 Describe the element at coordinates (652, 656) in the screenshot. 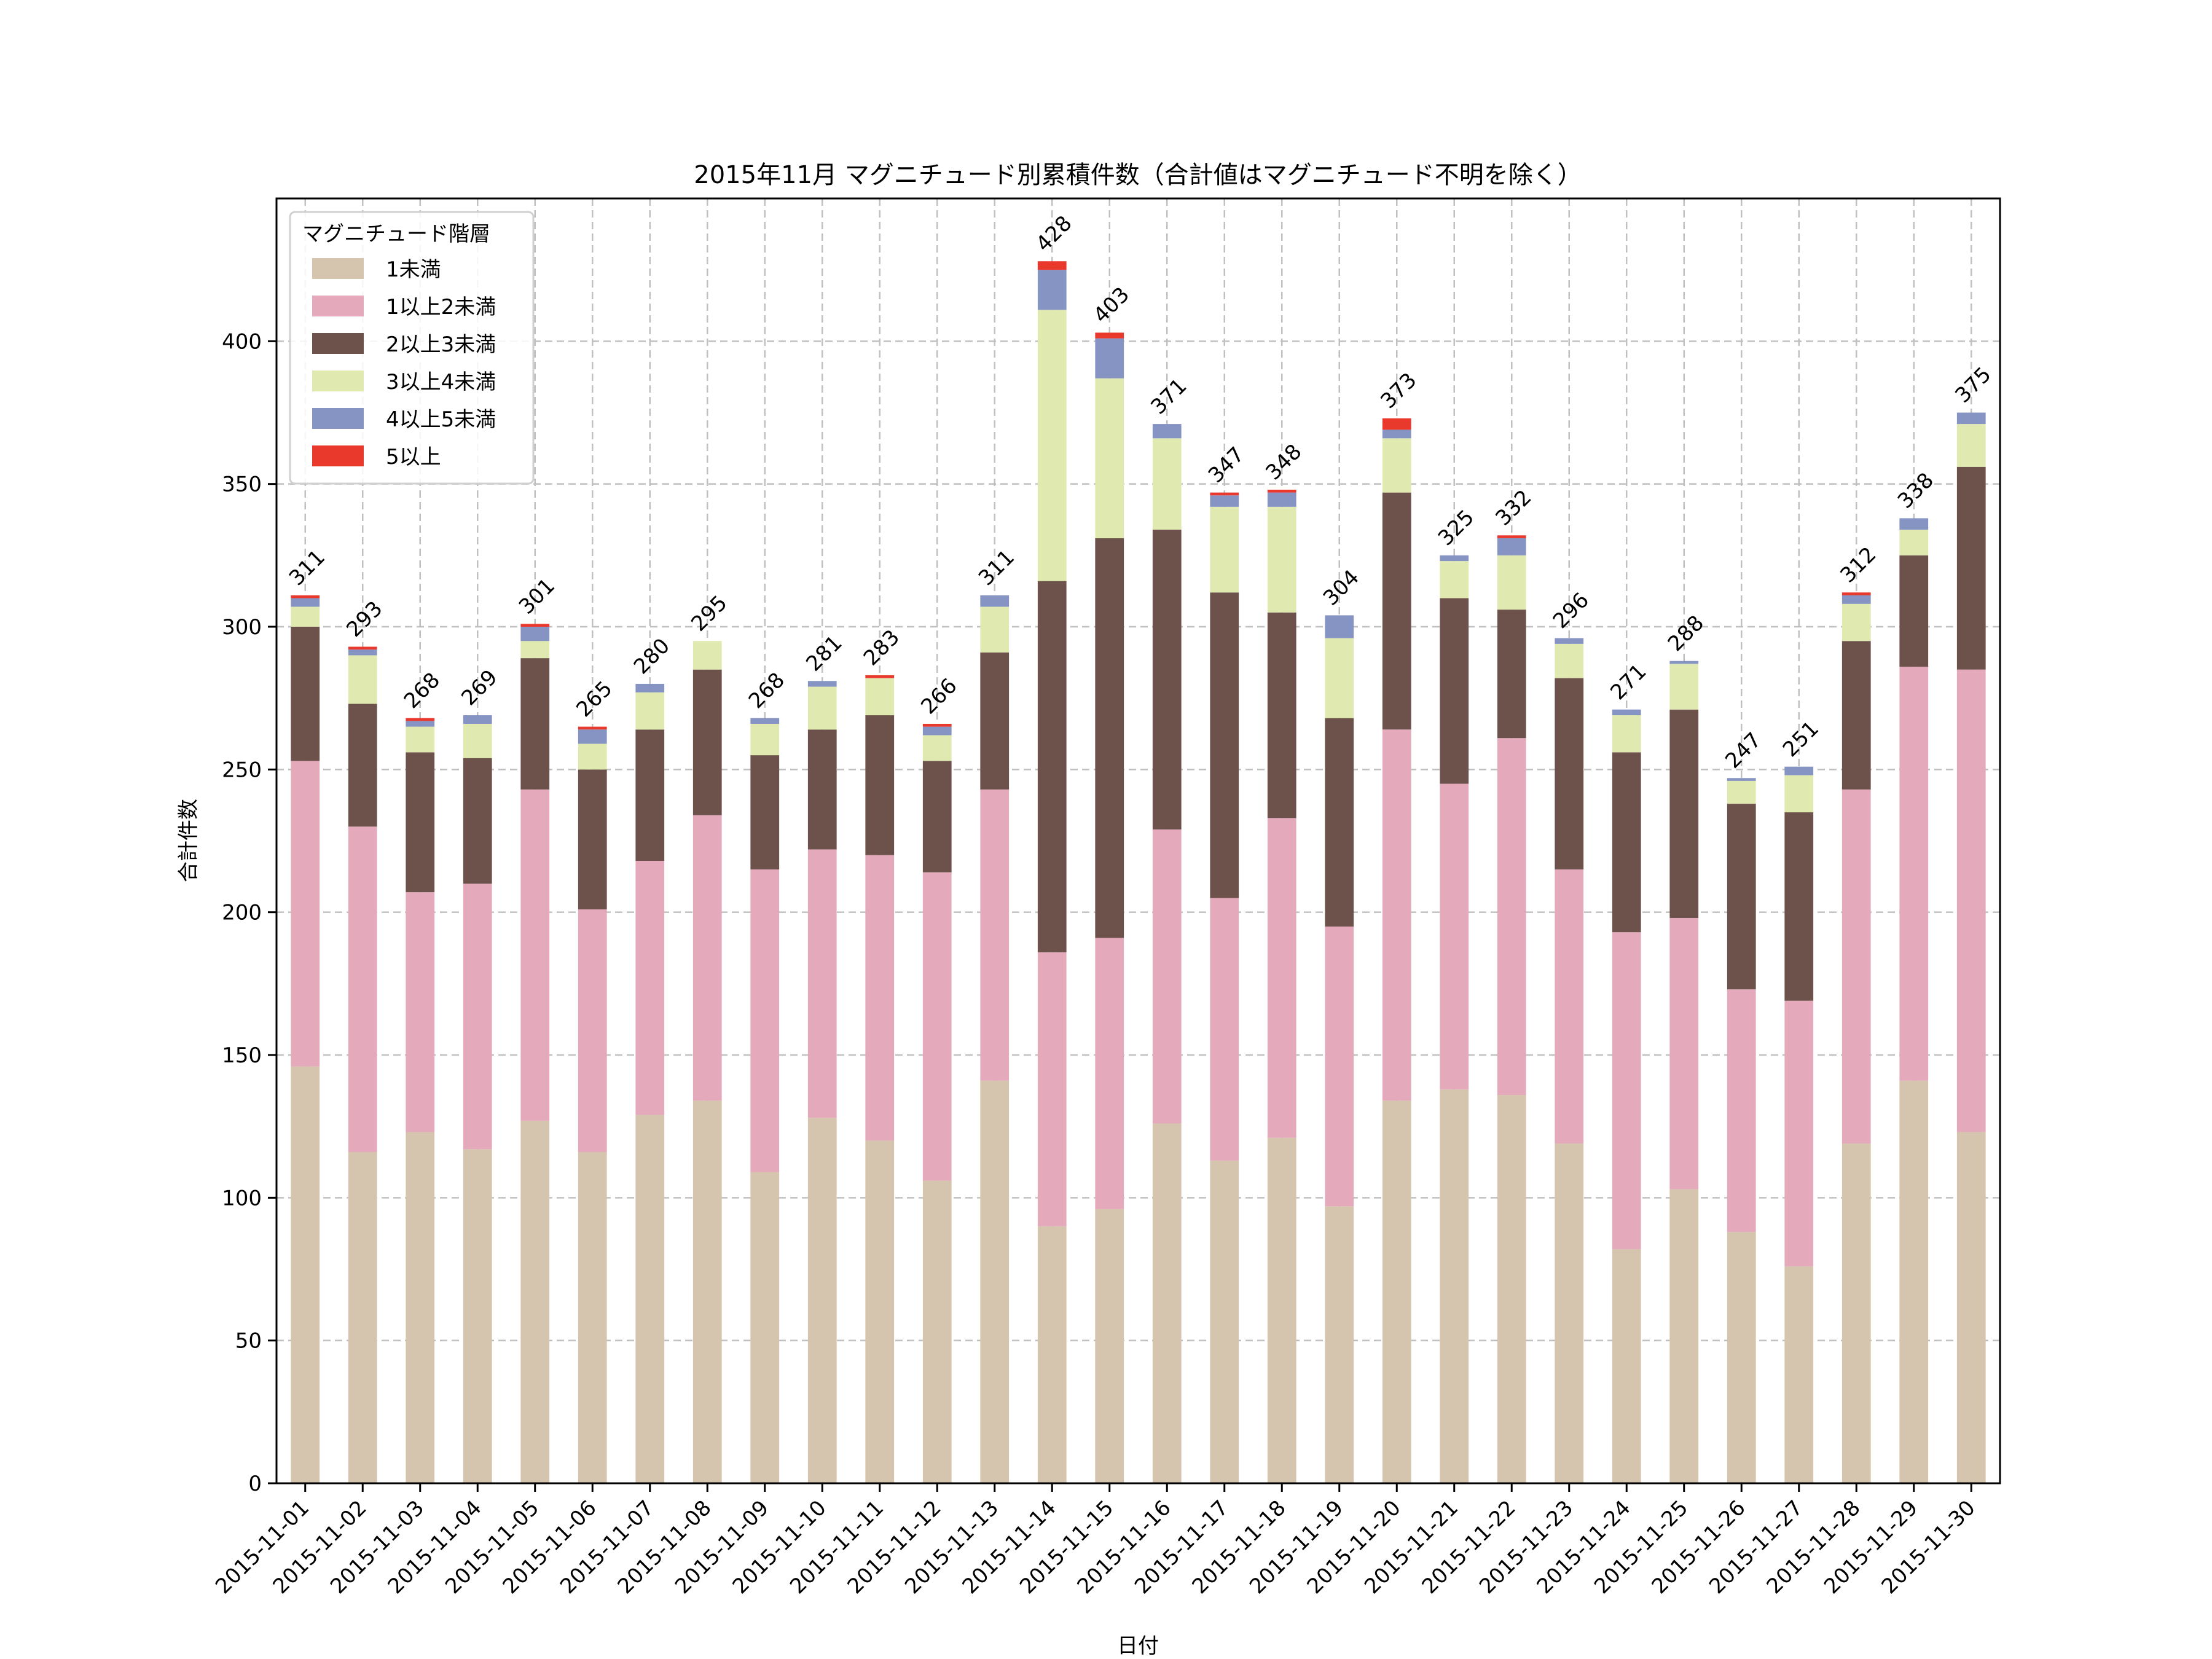

I see `bar-total-label: 280` at that location.